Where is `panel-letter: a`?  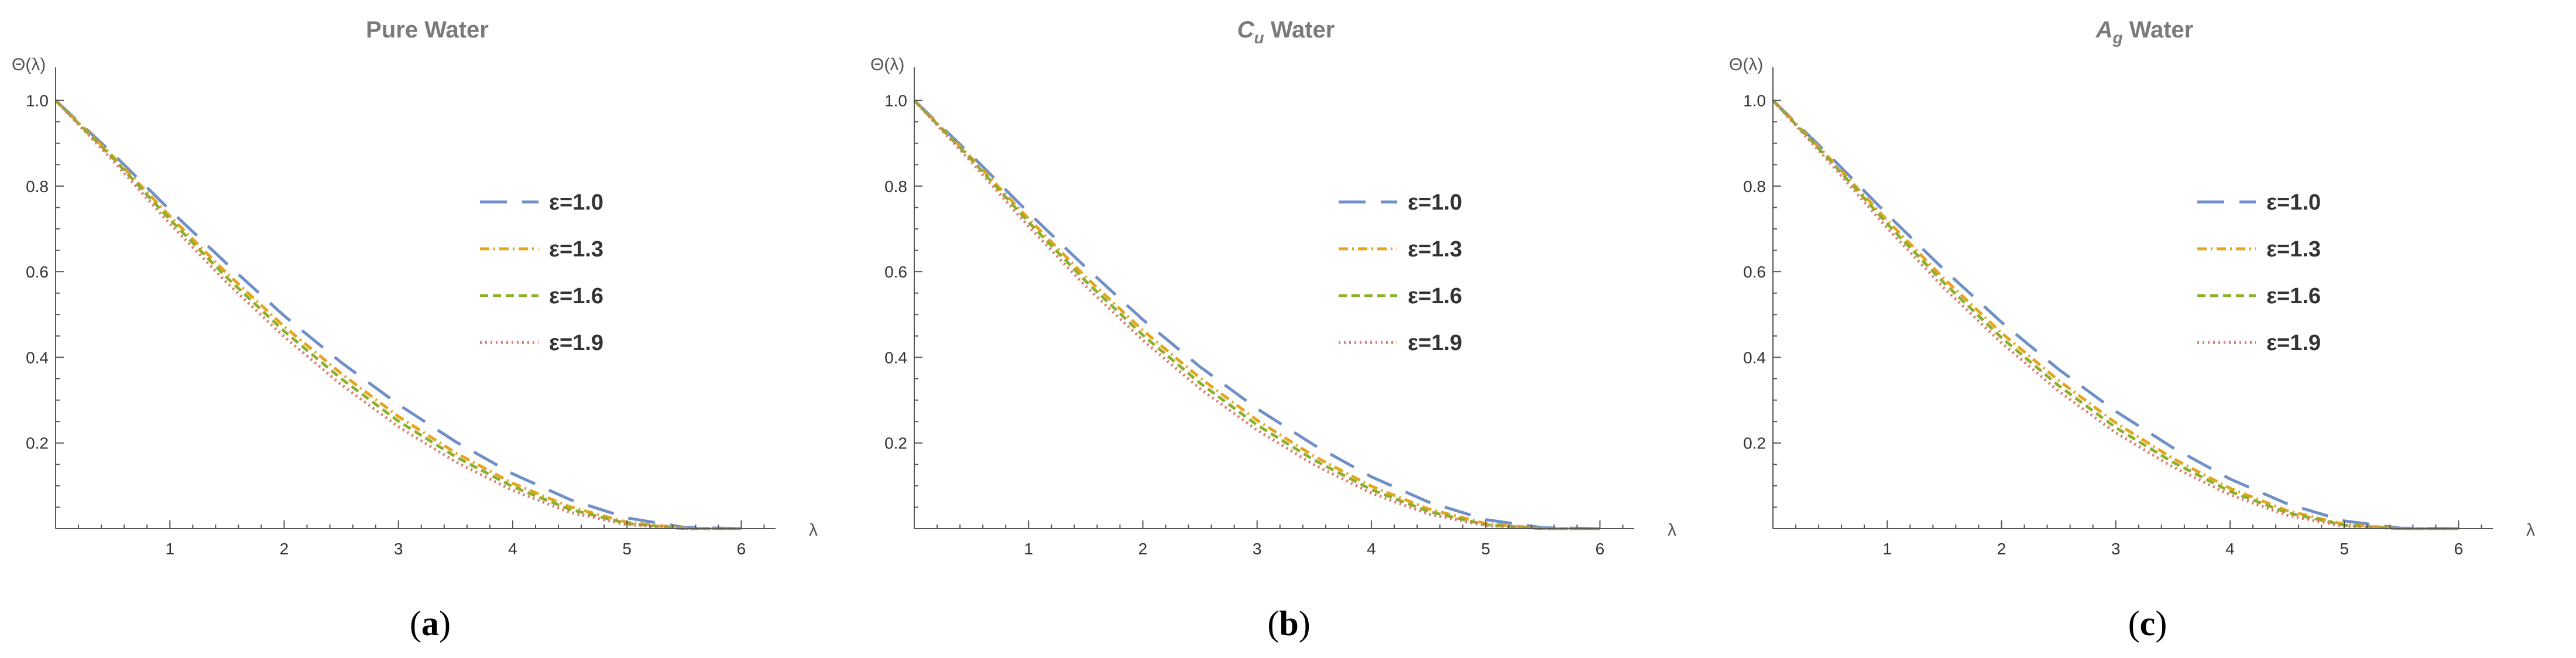
panel-letter: a is located at coordinates (430, 623).